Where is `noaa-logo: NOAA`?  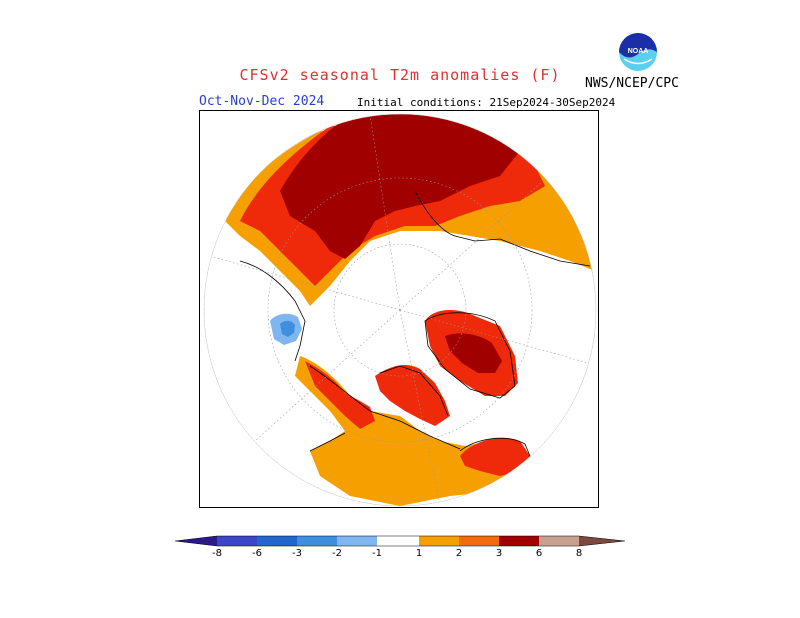 noaa-logo: NOAA is located at coordinates (638, 52).